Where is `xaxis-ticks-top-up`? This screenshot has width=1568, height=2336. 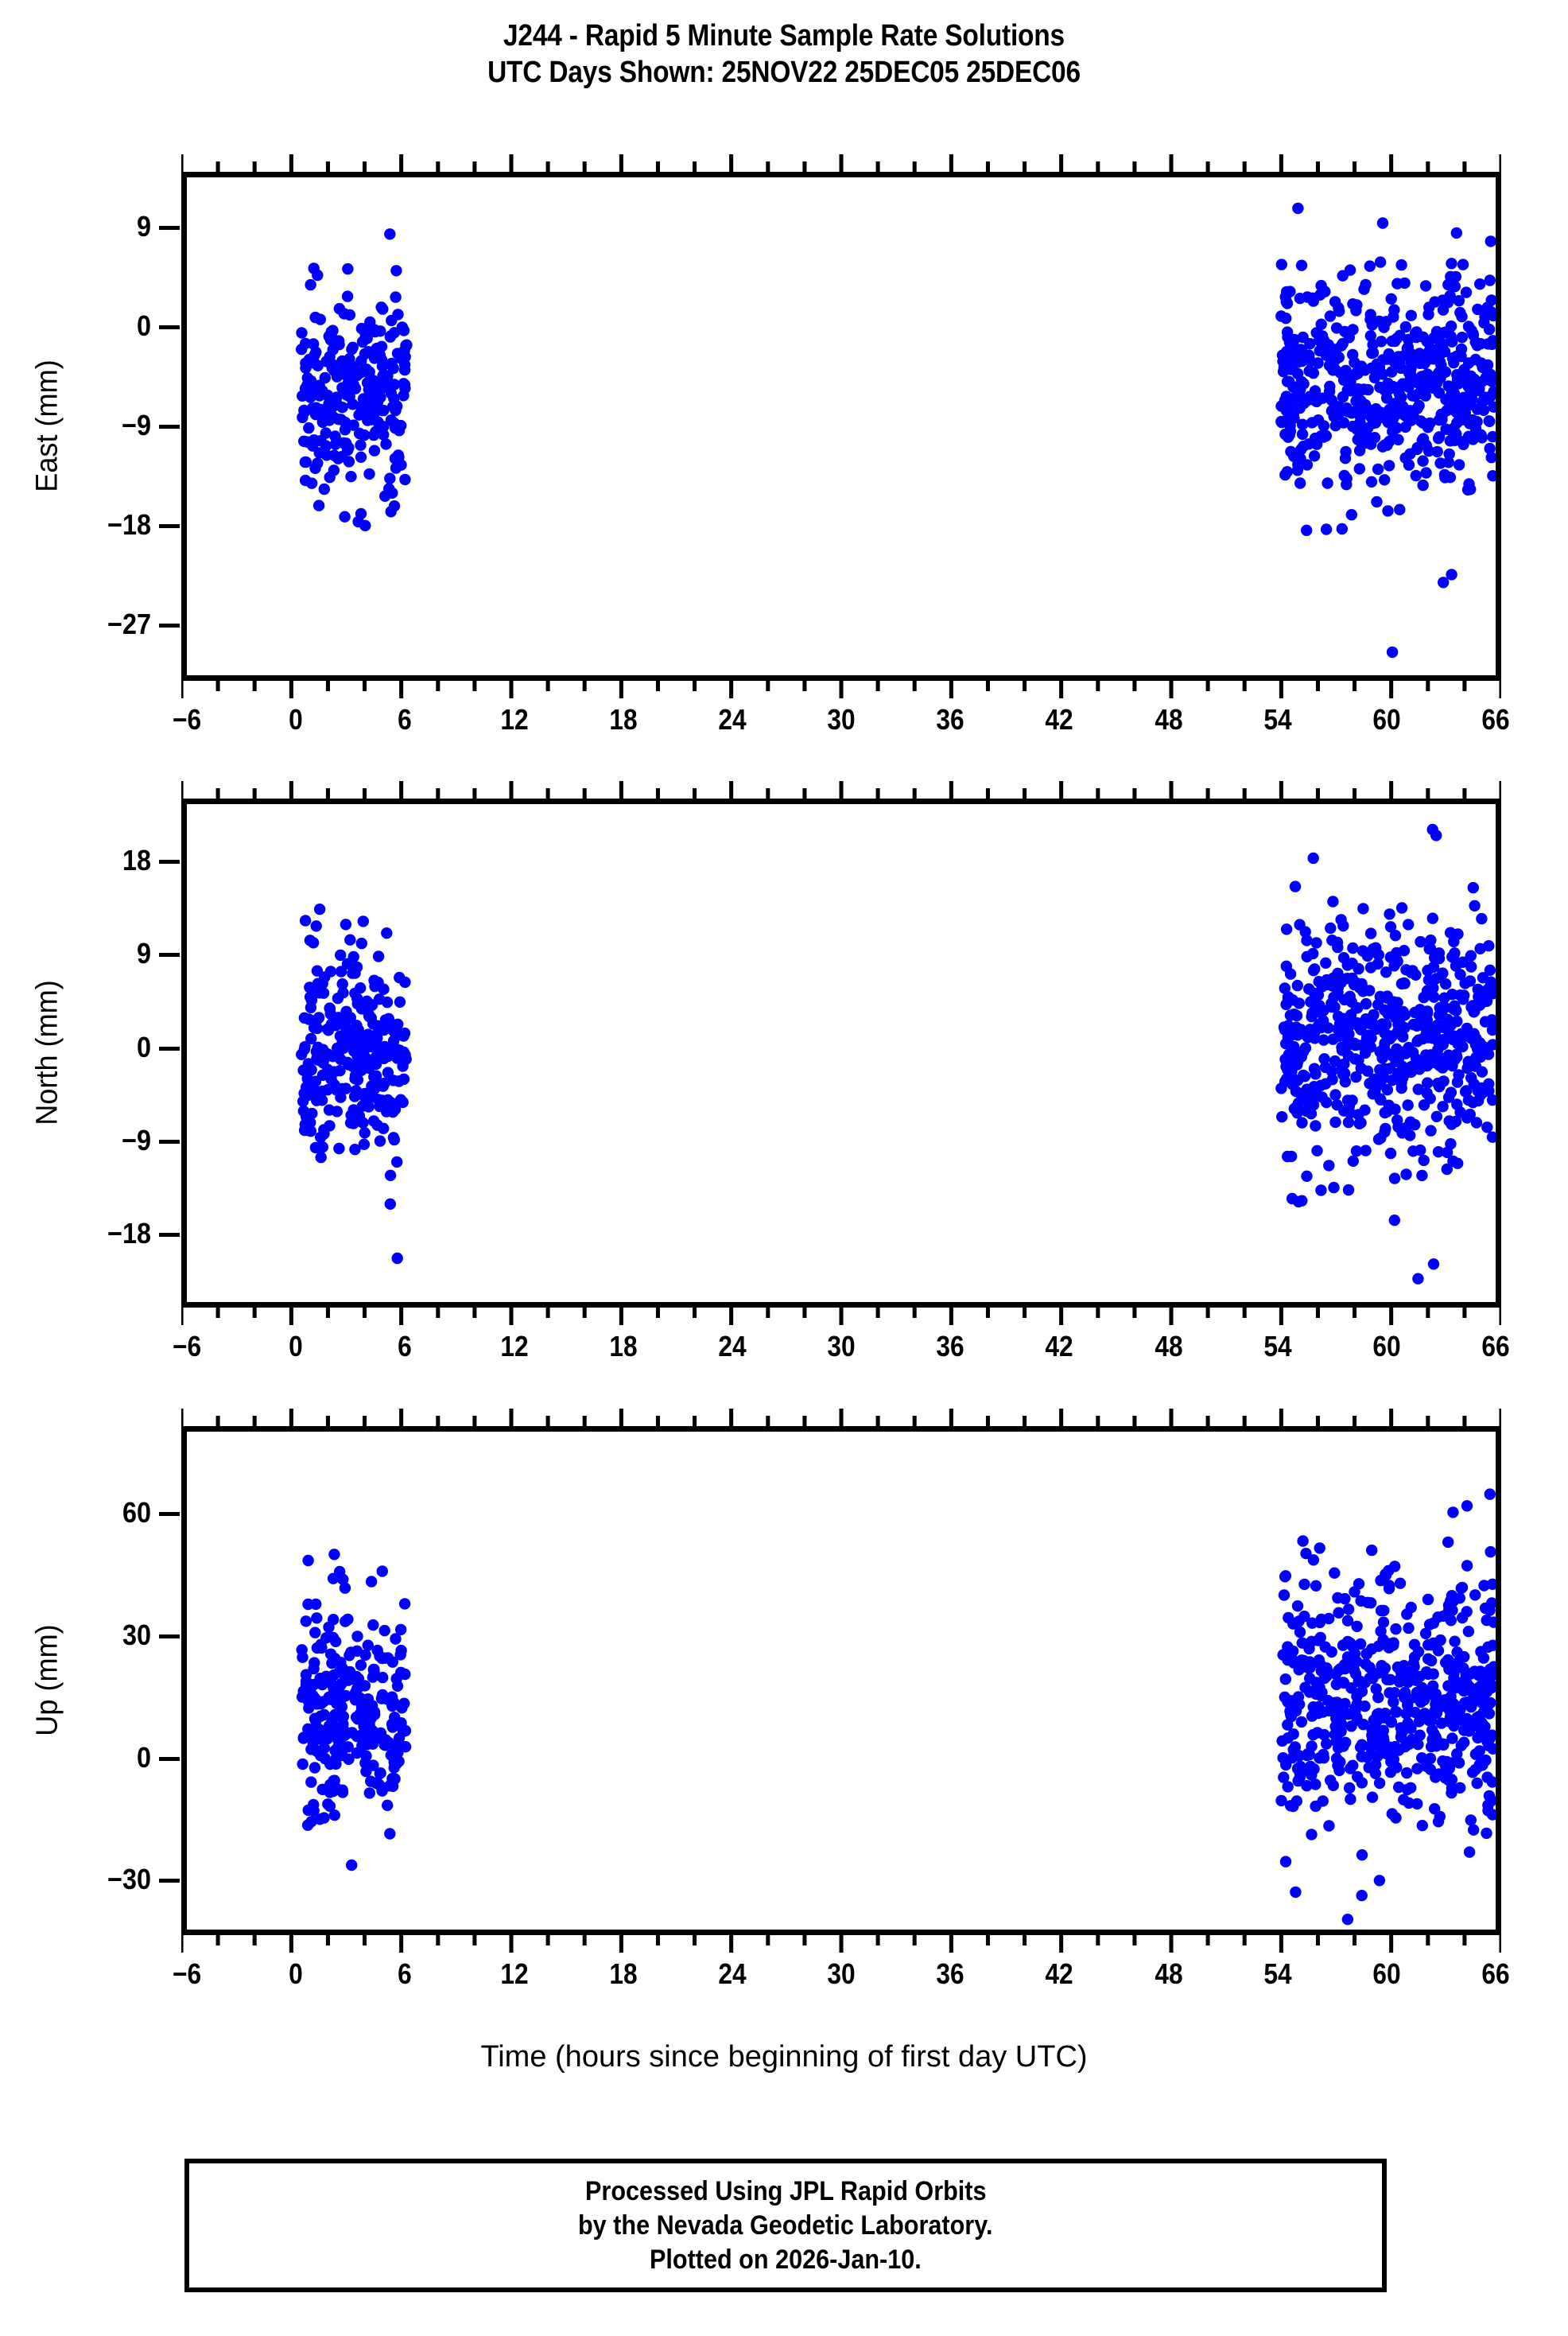 xaxis-ticks-top-up is located at coordinates (841, 1415).